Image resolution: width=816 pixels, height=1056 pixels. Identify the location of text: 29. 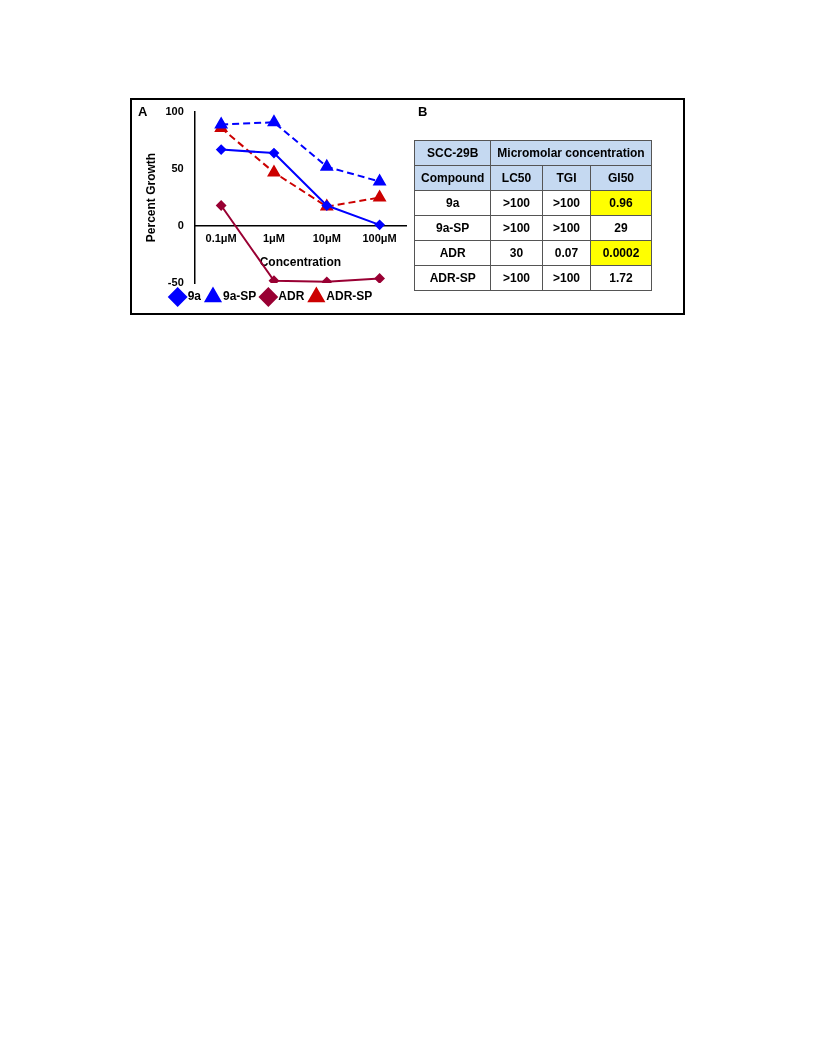
(621, 228).